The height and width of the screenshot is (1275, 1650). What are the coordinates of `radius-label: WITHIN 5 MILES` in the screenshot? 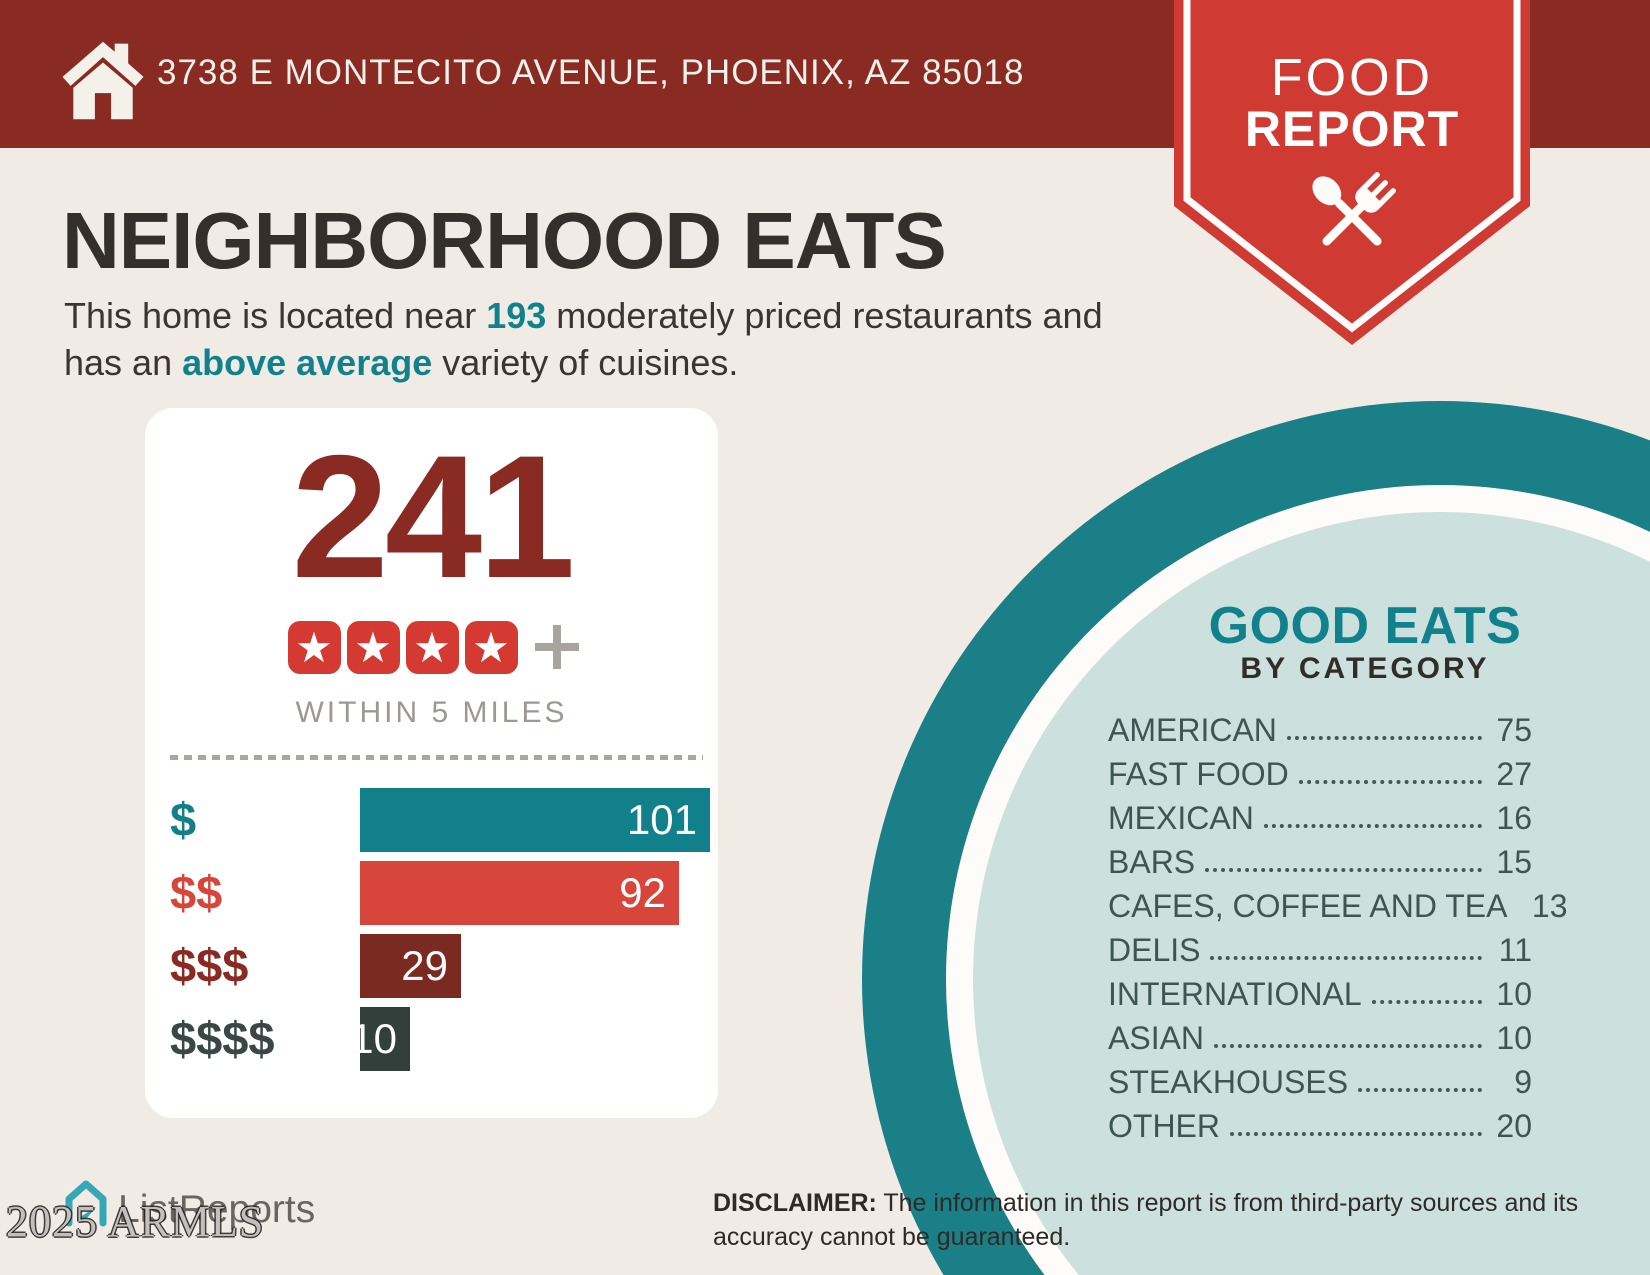 It's located at (431, 712).